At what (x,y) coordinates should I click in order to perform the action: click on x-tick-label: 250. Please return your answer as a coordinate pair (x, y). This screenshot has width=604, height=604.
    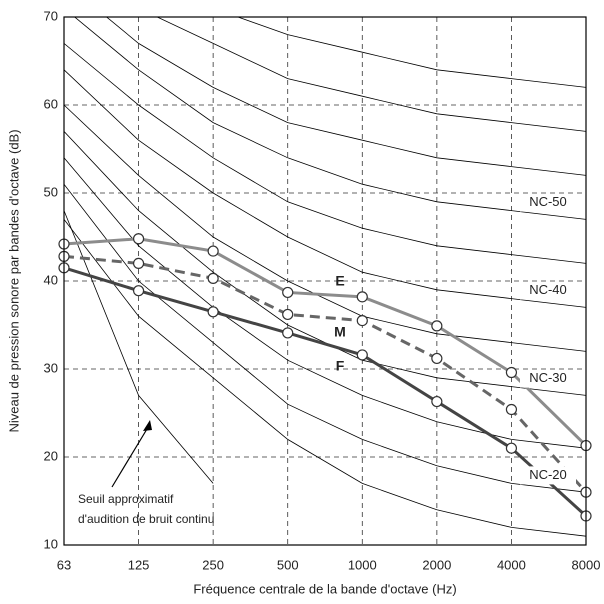
    Looking at the image, I should click on (213, 564).